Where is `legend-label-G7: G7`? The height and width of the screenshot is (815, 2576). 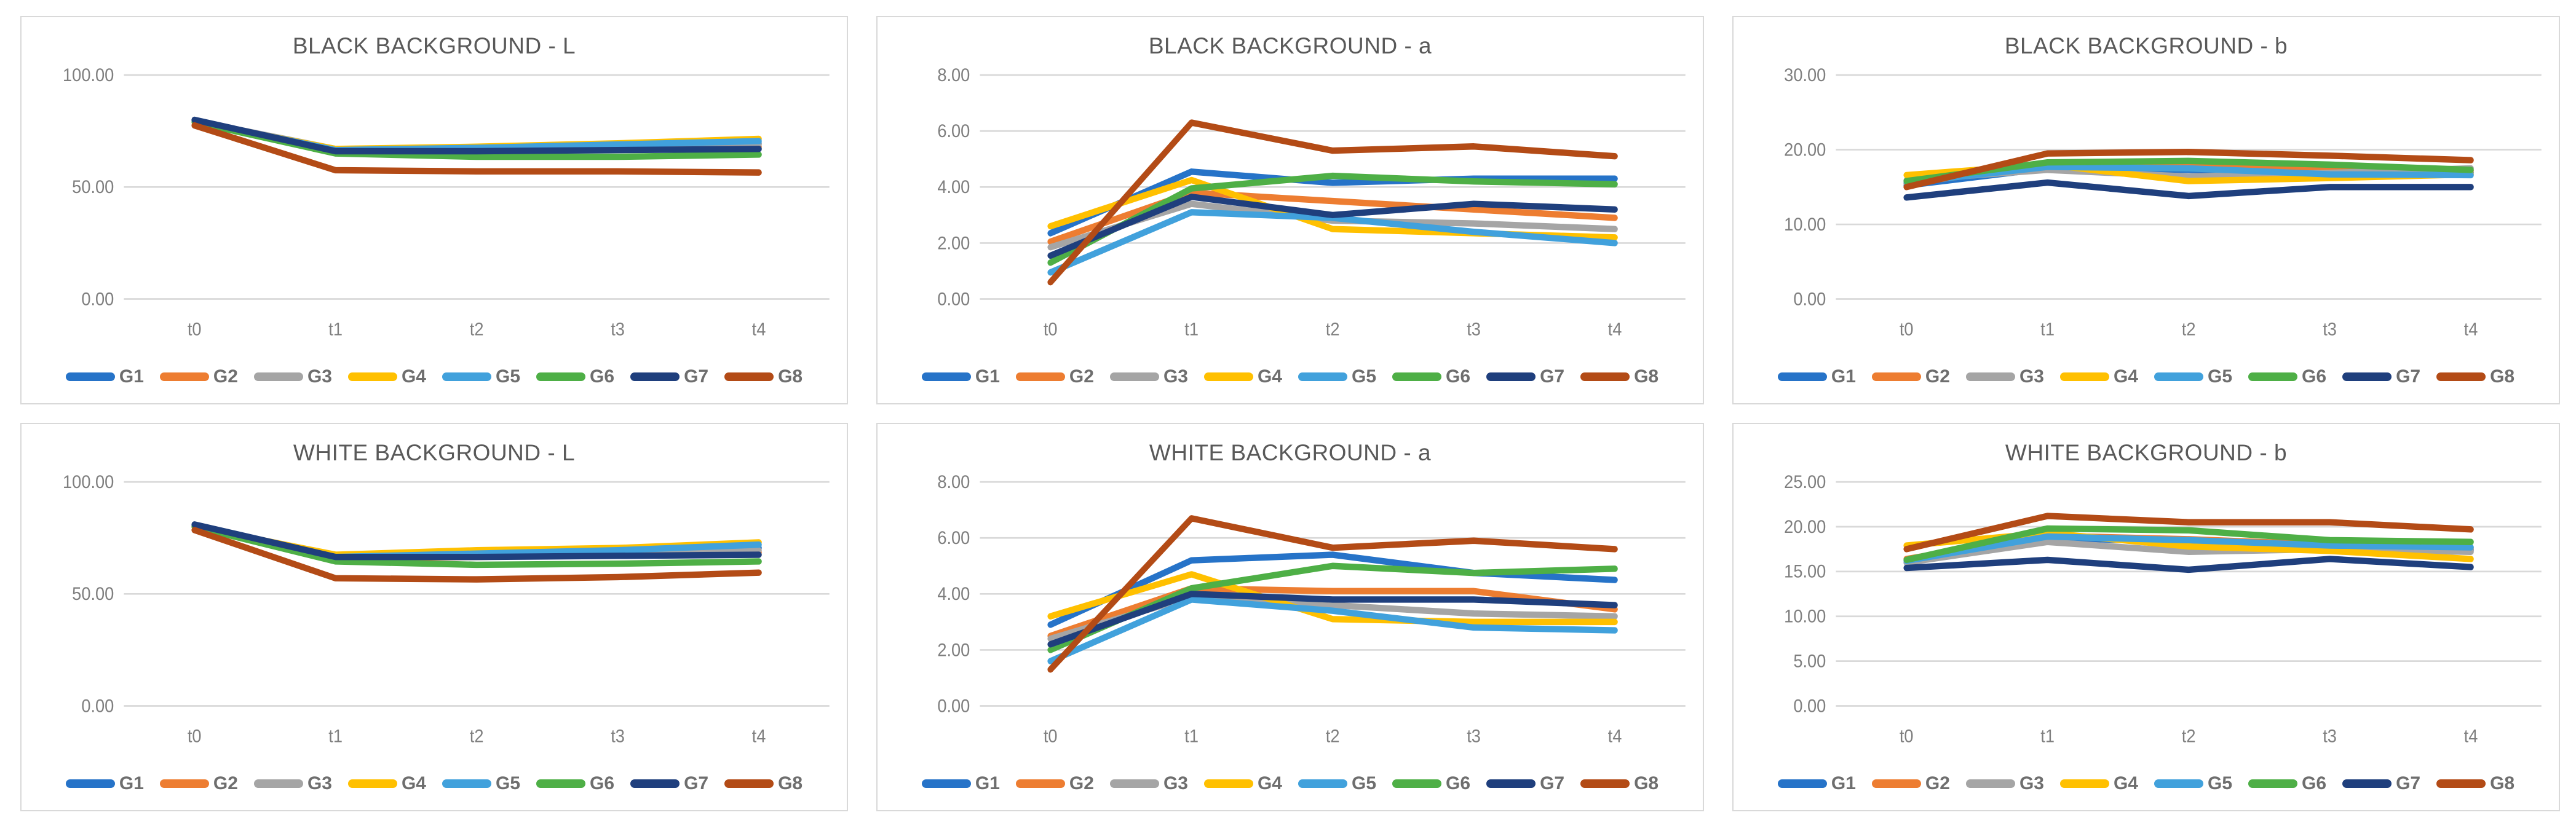
legend-label-G7: G7 is located at coordinates (1552, 376).